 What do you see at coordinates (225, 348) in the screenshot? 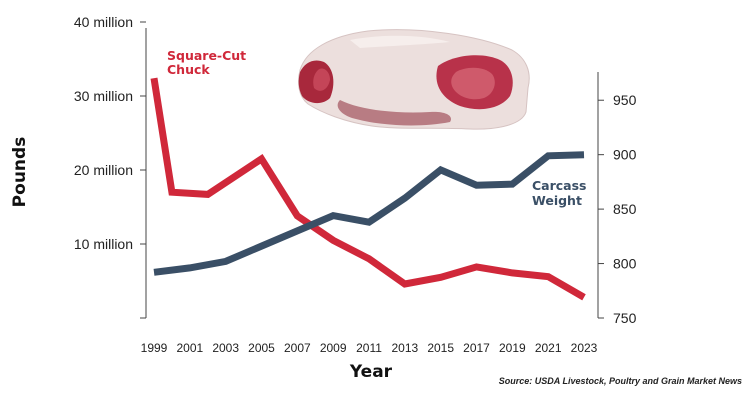
I see `x-tick-label: 2003` at bounding box center [225, 348].